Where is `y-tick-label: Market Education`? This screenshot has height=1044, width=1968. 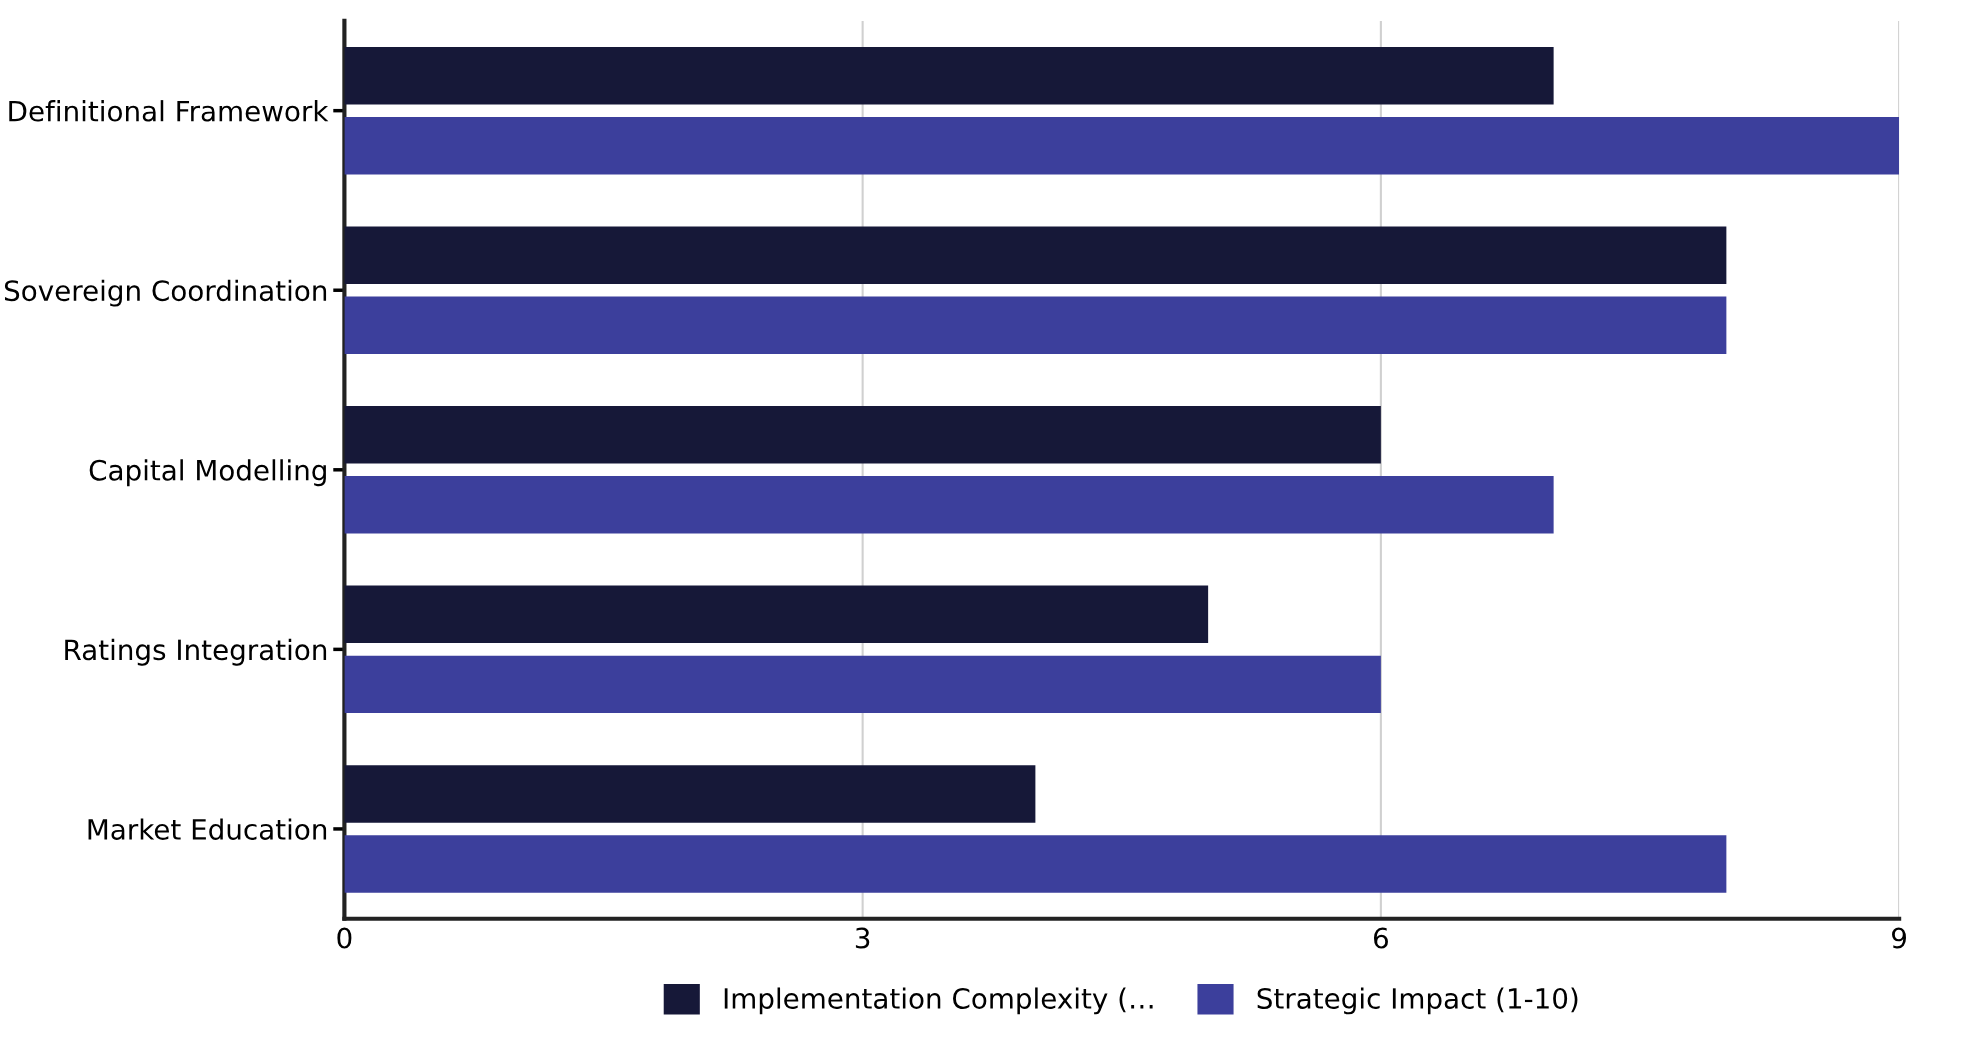
y-tick-label: Market Education is located at coordinates (207, 829).